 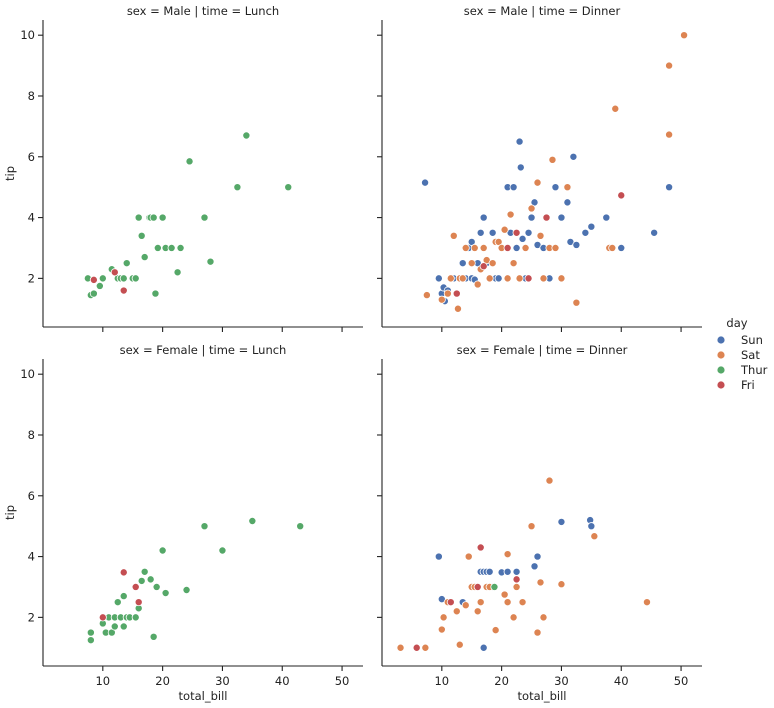 What do you see at coordinates (162, 681) in the screenshot?
I see `x-tick-label: 20` at bounding box center [162, 681].